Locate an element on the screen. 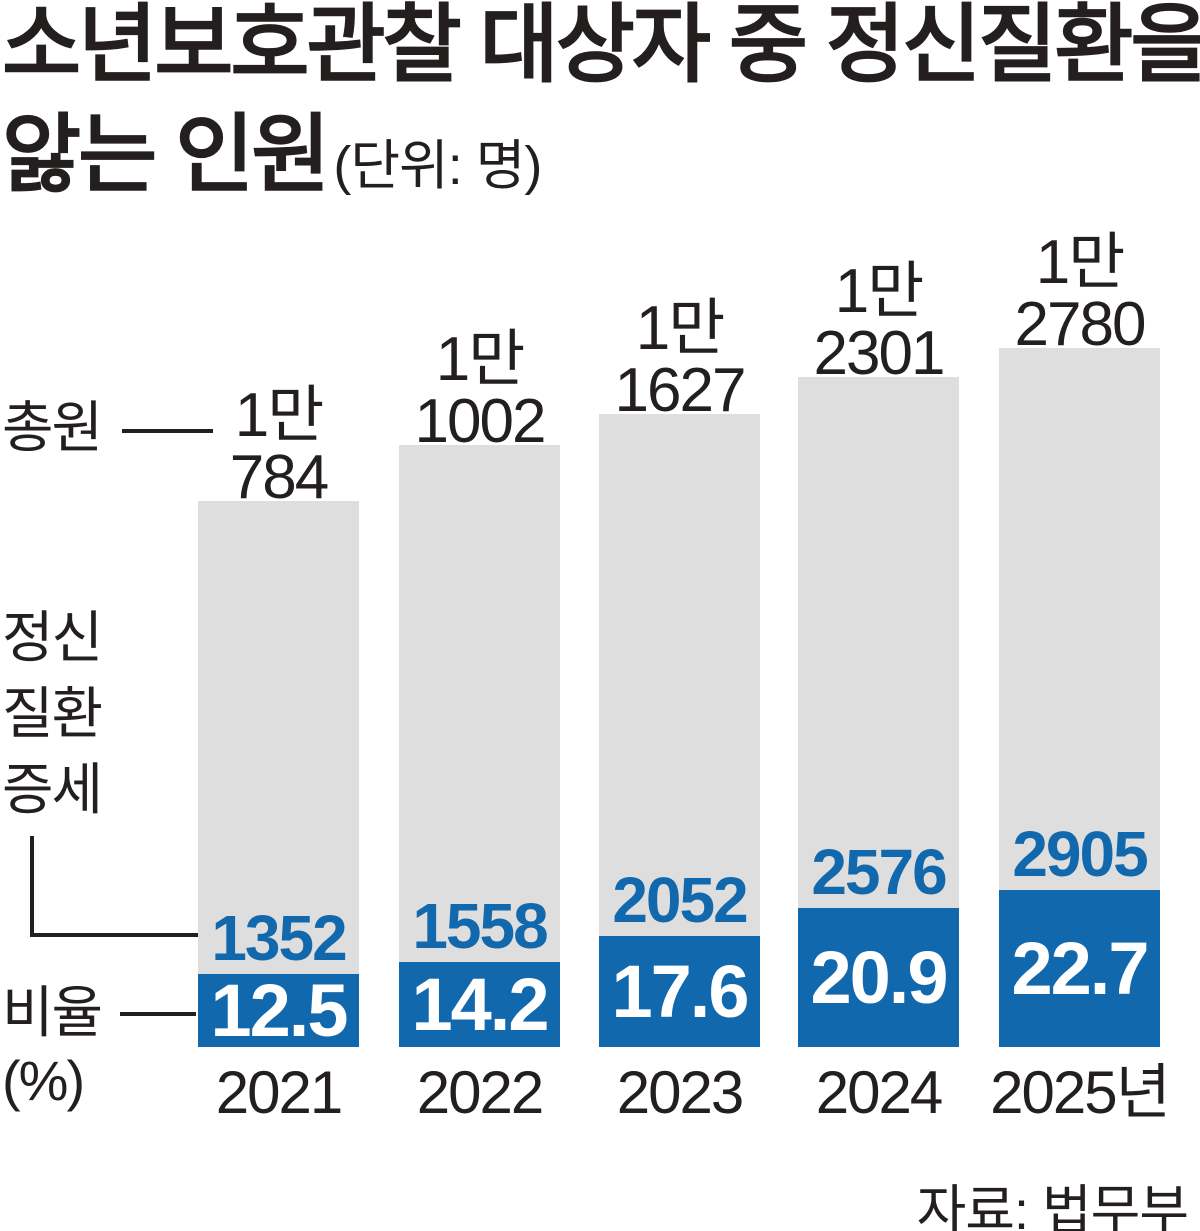 The width and height of the screenshot is (1200, 1231). percentage-label: 20.9 is located at coordinates (879, 977).